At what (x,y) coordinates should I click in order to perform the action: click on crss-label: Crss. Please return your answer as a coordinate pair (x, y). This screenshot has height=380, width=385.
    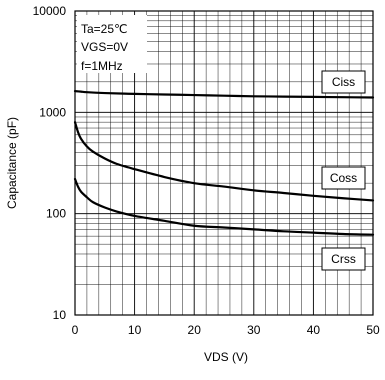
    Looking at the image, I should click on (343, 259).